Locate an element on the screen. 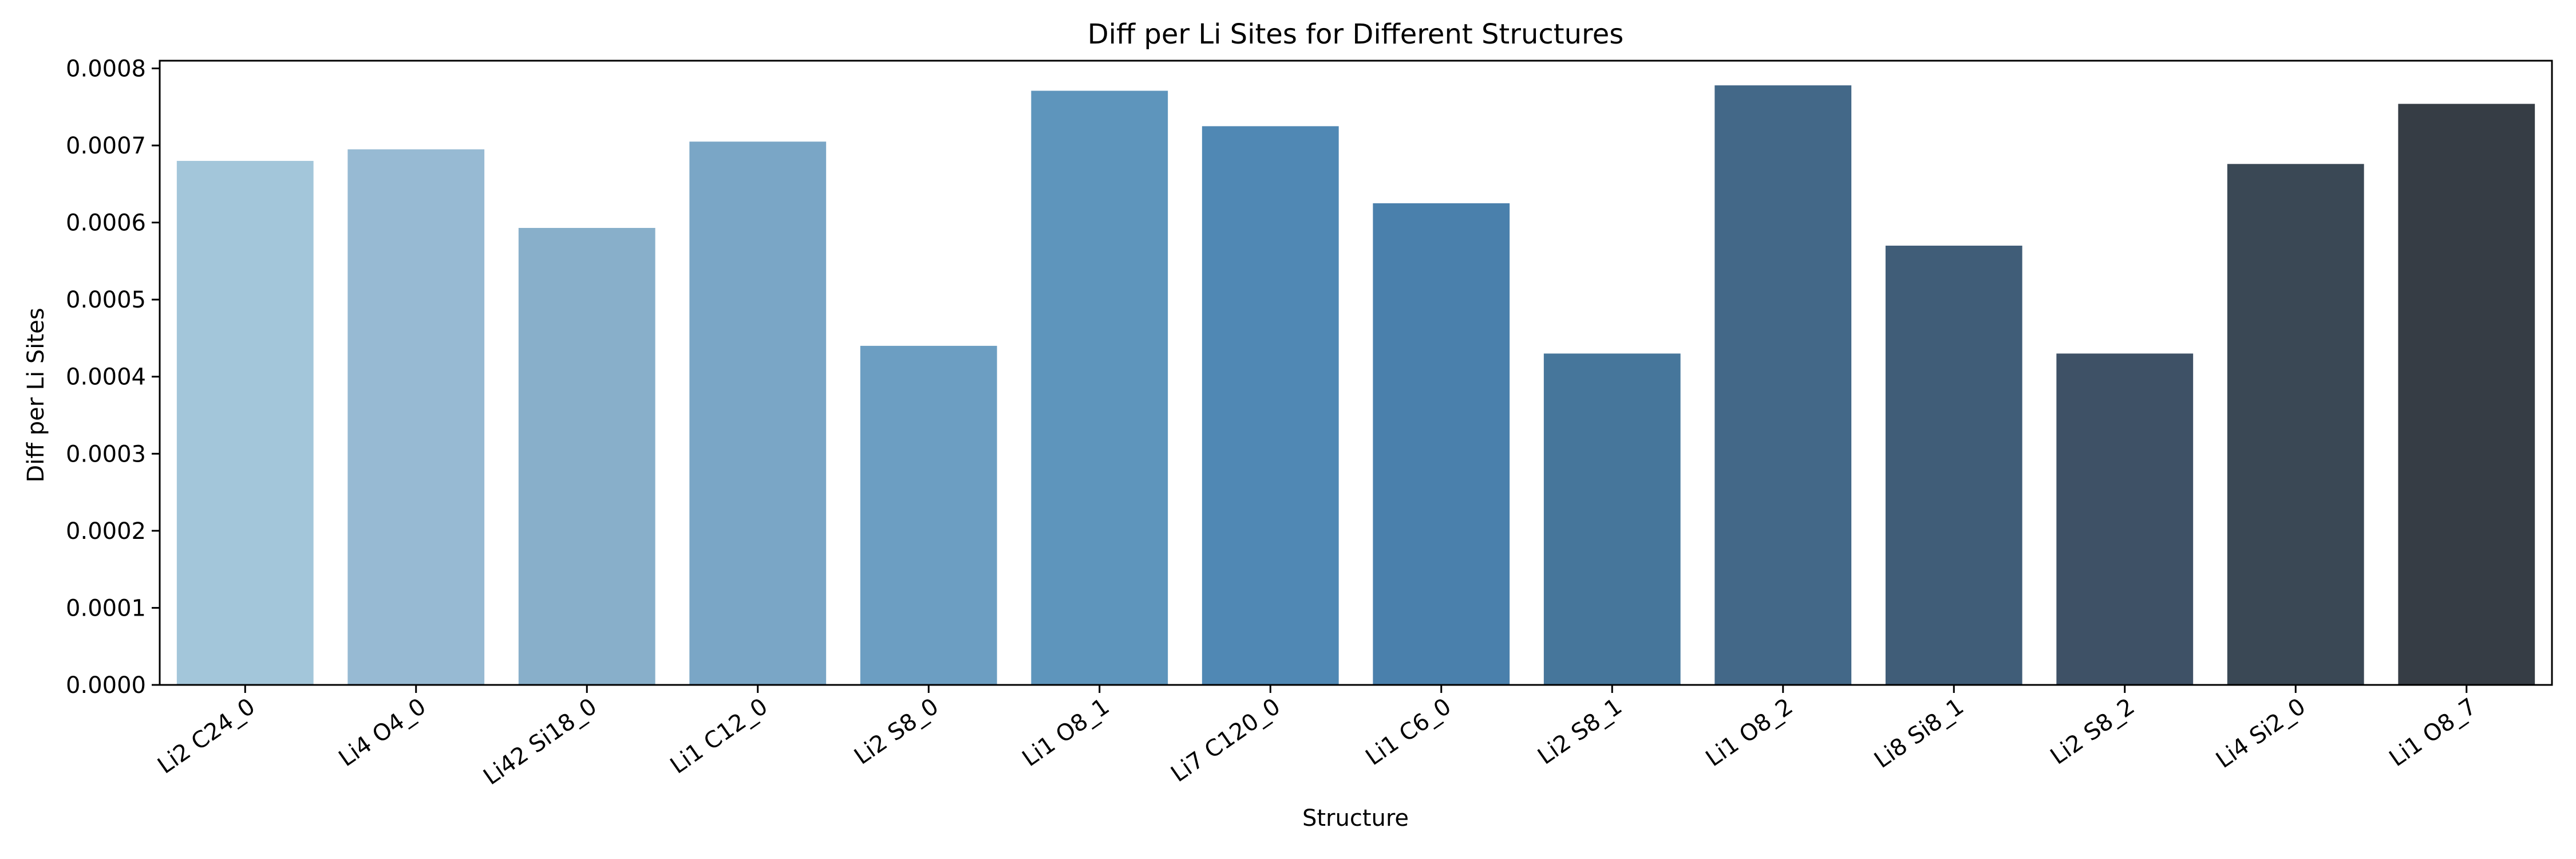  x-tick-label: Li4 O4_0 is located at coordinates (382, 732).